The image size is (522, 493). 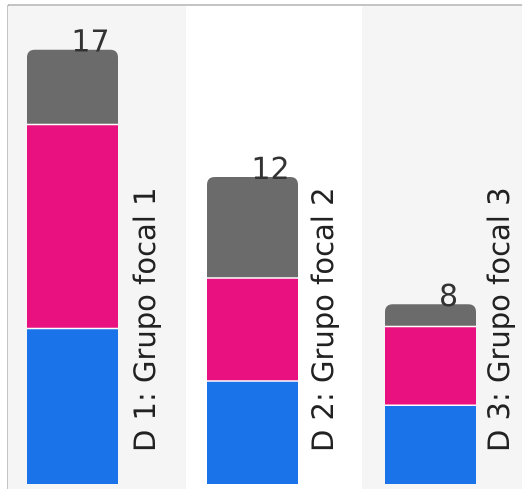 What do you see at coordinates (499, 319) in the screenshot?
I see `category-label: D 3: Grupo focal 3` at bounding box center [499, 319].